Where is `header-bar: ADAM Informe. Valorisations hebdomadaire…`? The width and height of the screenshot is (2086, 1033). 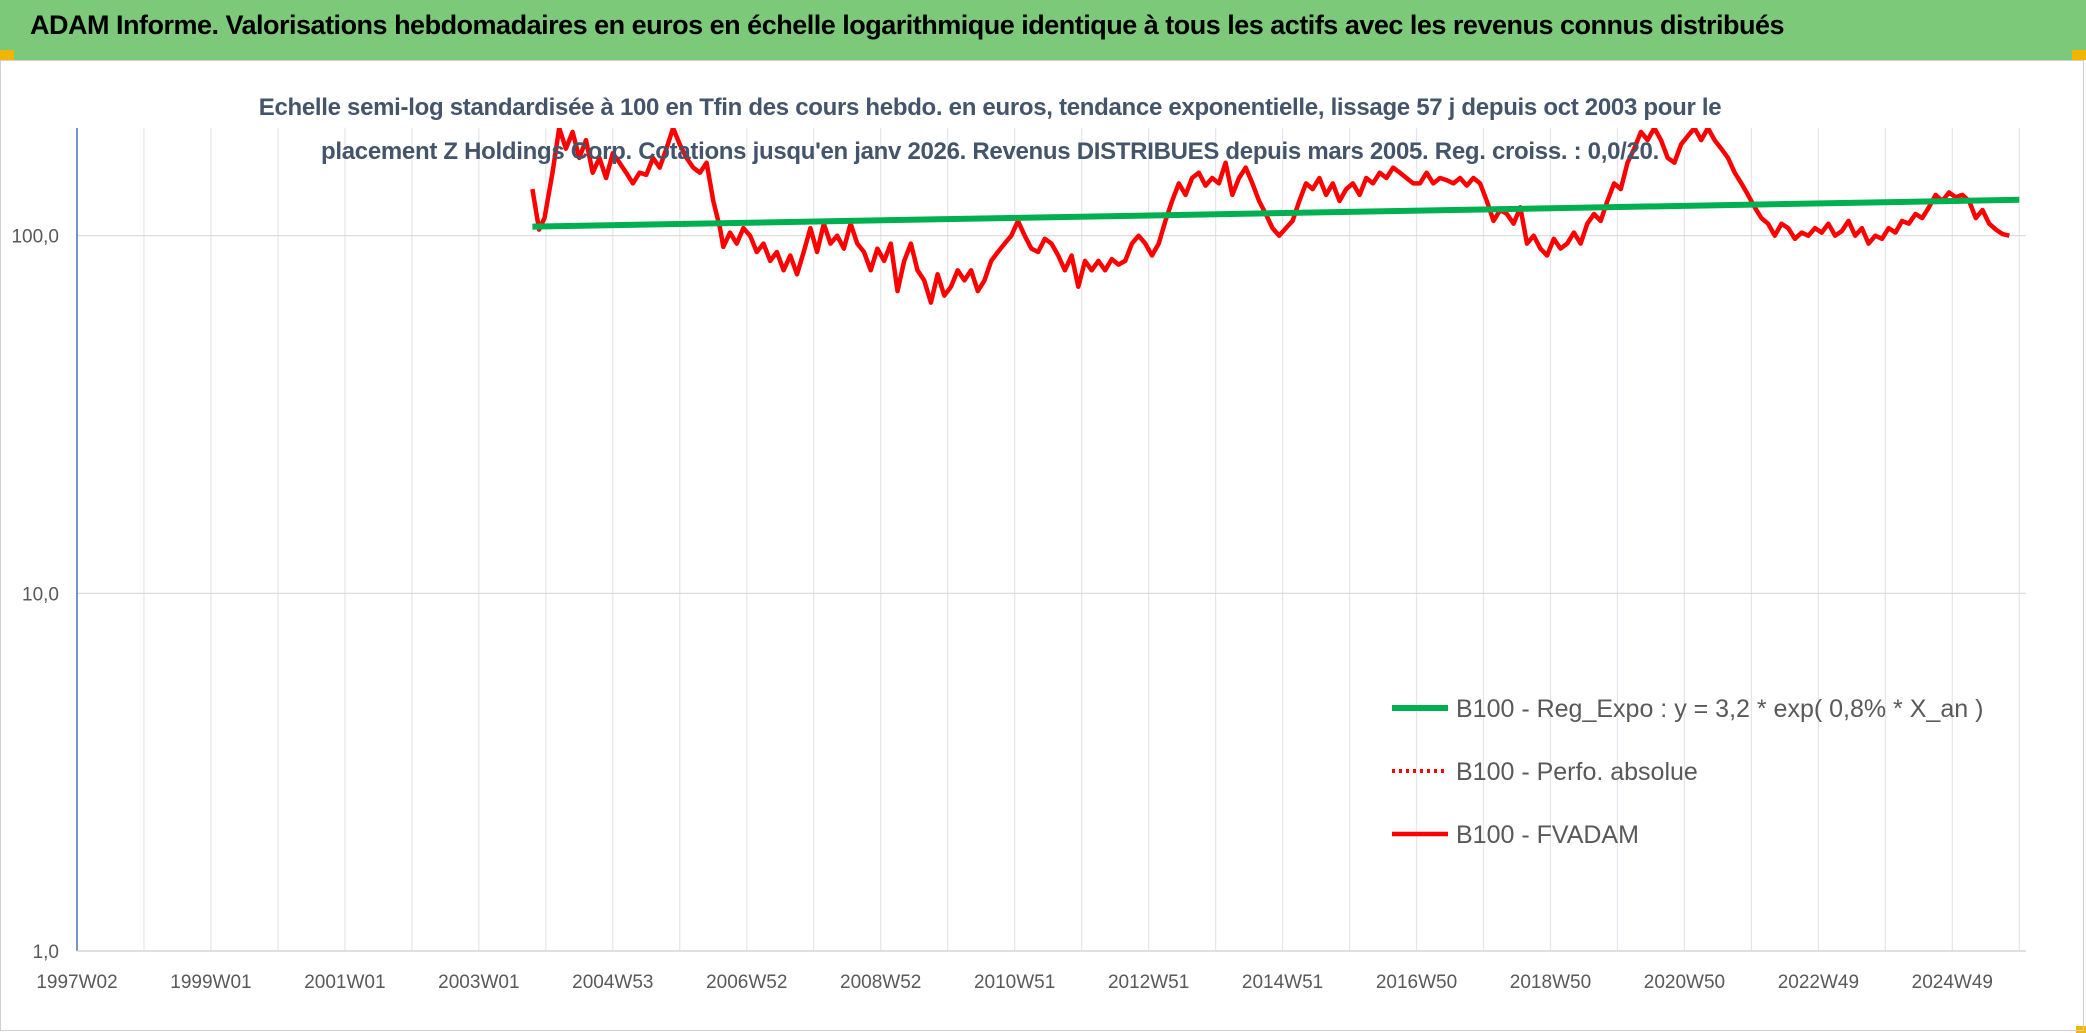
header-bar: ADAM Informe. Valorisations hebdomadaire… is located at coordinates (1043, 30).